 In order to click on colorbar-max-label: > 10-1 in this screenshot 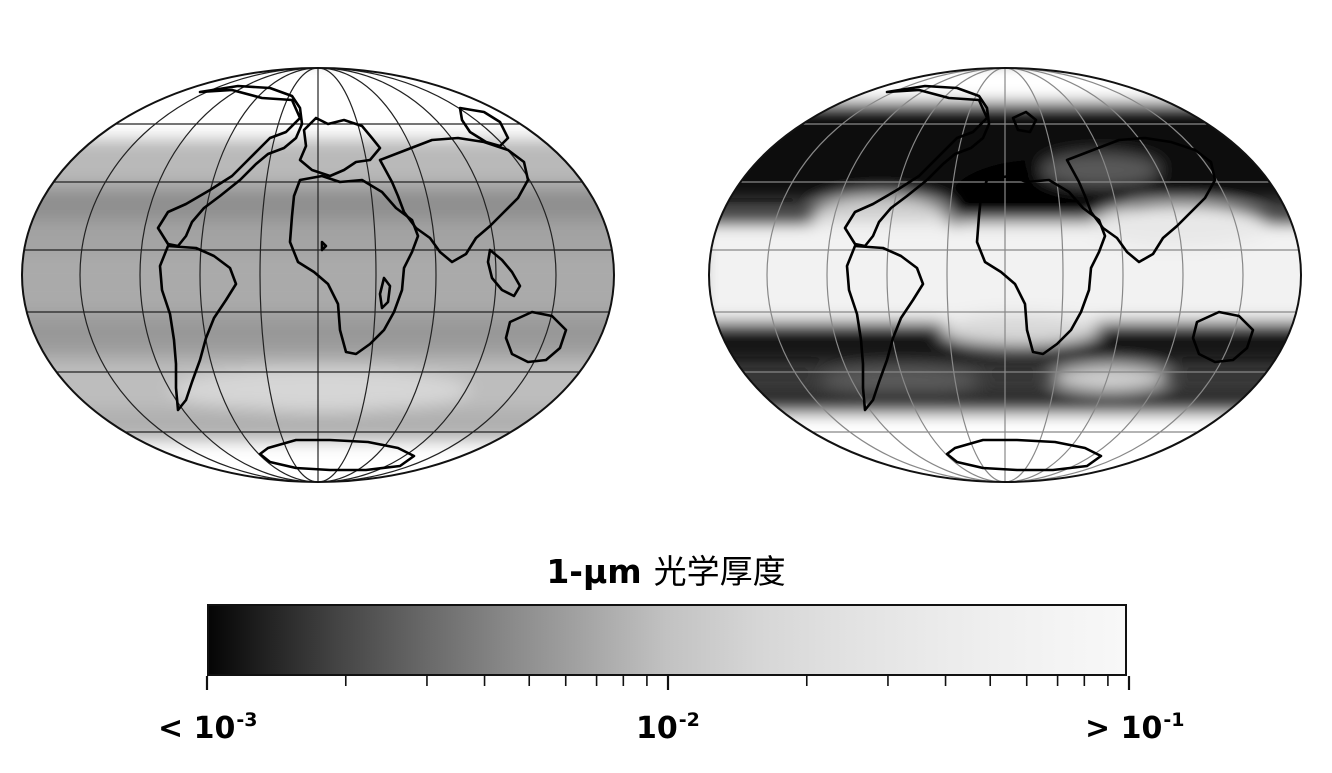, I will do `click(1134, 724)`.